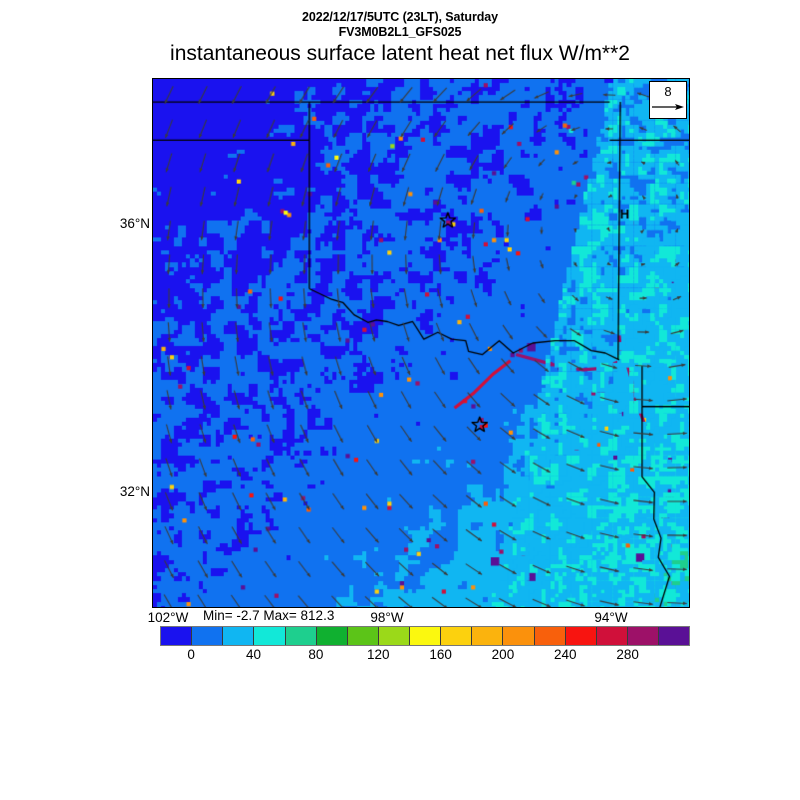  Describe the element at coordinates (400, 17) in the screenshot. I see `title-date: 2022/12/17/5UTC (23LT), Saturday` at that location.